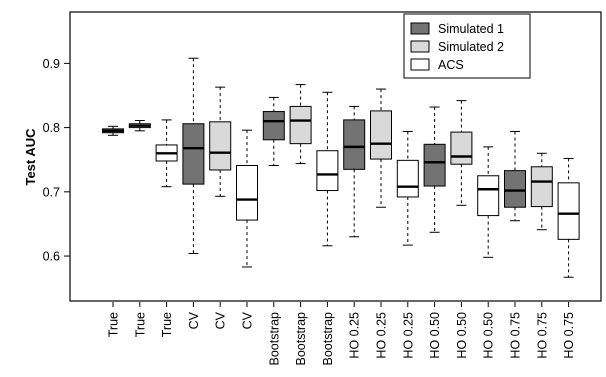 The image size is (606, 377). I want to click on y-axis-title: Test AUC, so click(30, 157).